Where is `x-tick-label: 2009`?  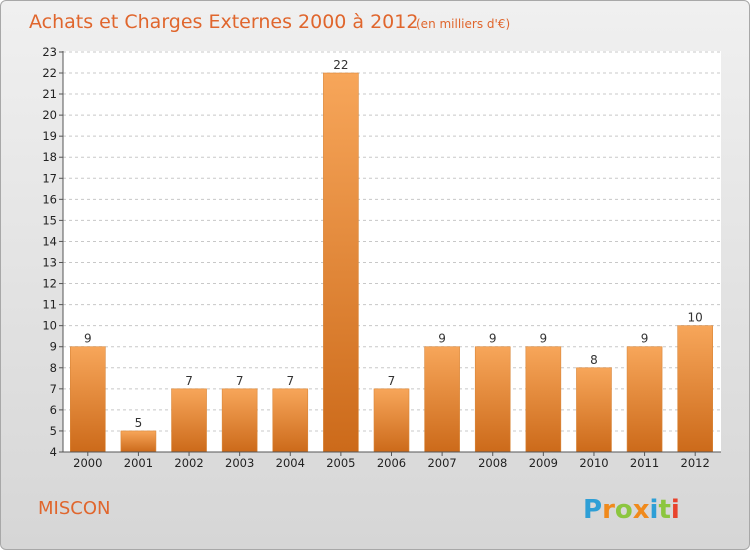 x-tick-label: 2009 is located at coordinates (543, 463).